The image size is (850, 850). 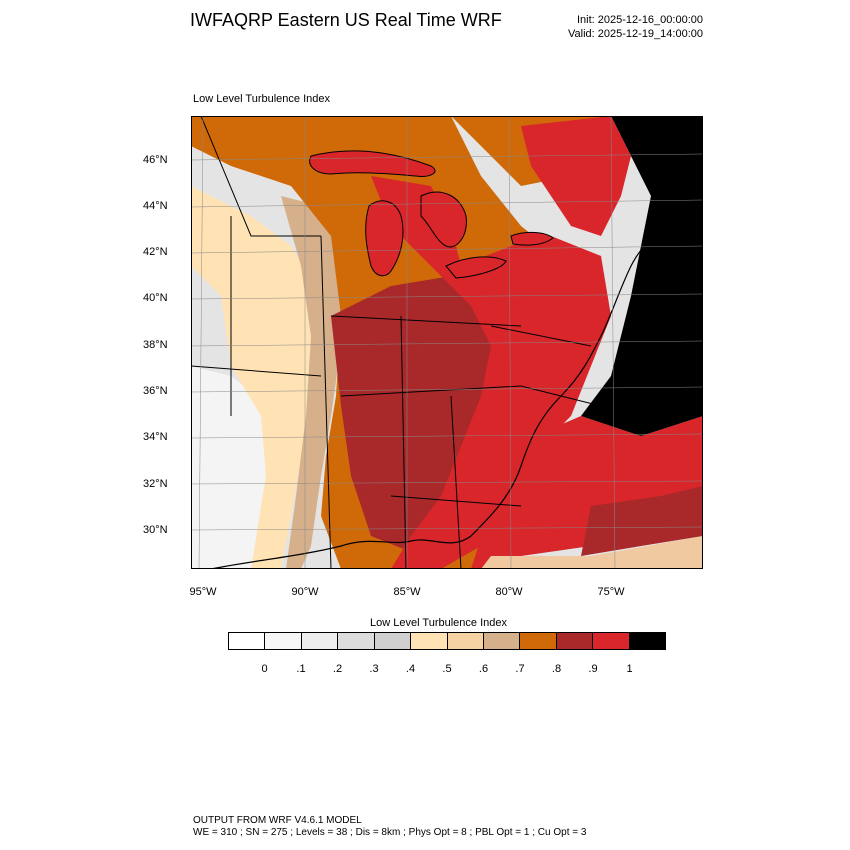 What do you see at coordinates (155, 437) in the screenshot?
I see `lat-label-34: 34°N` at bounding box center [155, 437].